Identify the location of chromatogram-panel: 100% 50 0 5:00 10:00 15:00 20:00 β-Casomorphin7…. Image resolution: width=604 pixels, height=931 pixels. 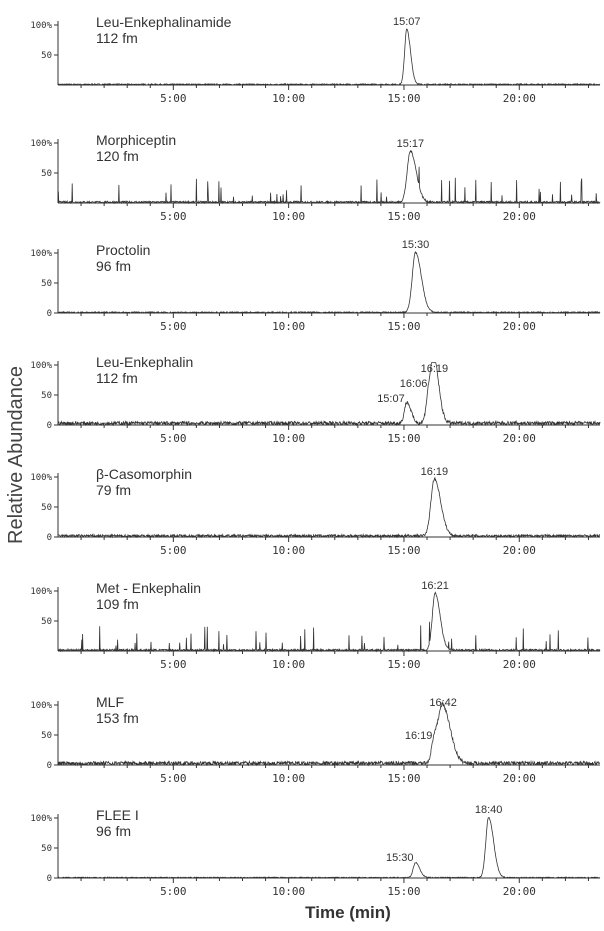
(315, 511).